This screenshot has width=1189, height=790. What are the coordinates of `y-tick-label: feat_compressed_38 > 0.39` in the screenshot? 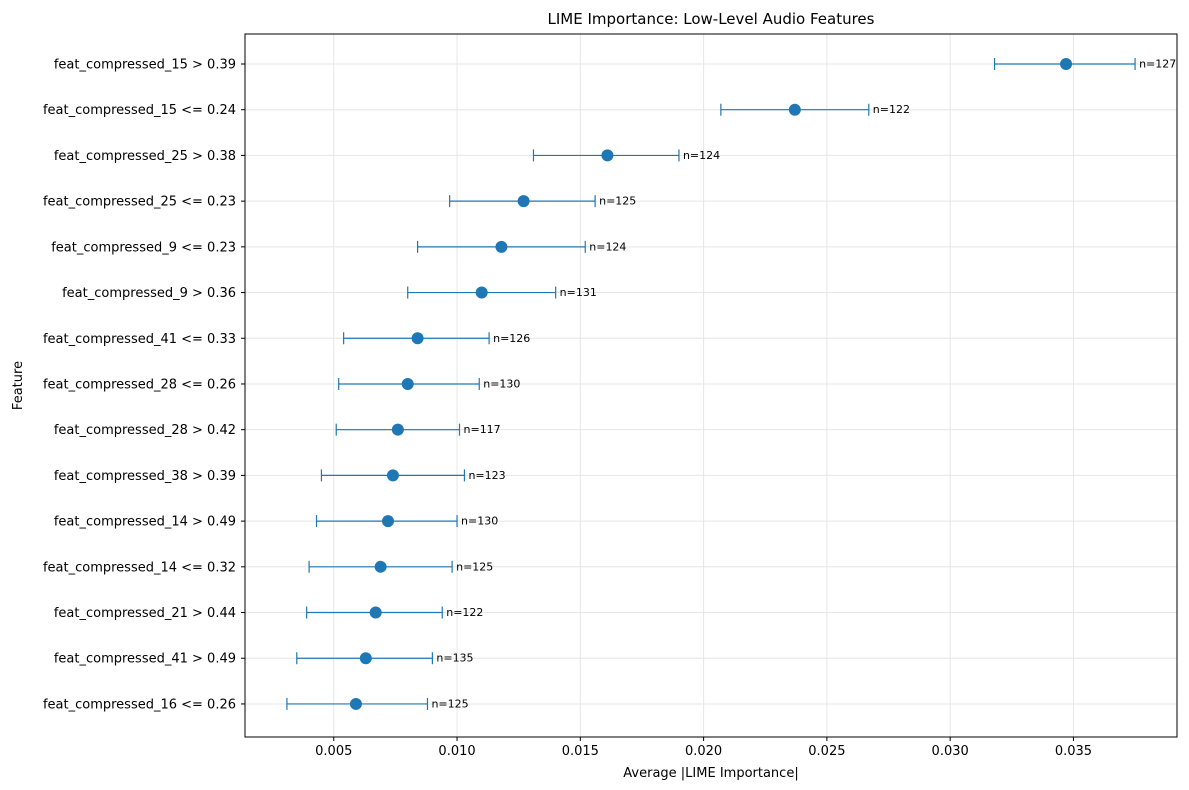 It's located at (145, 476).